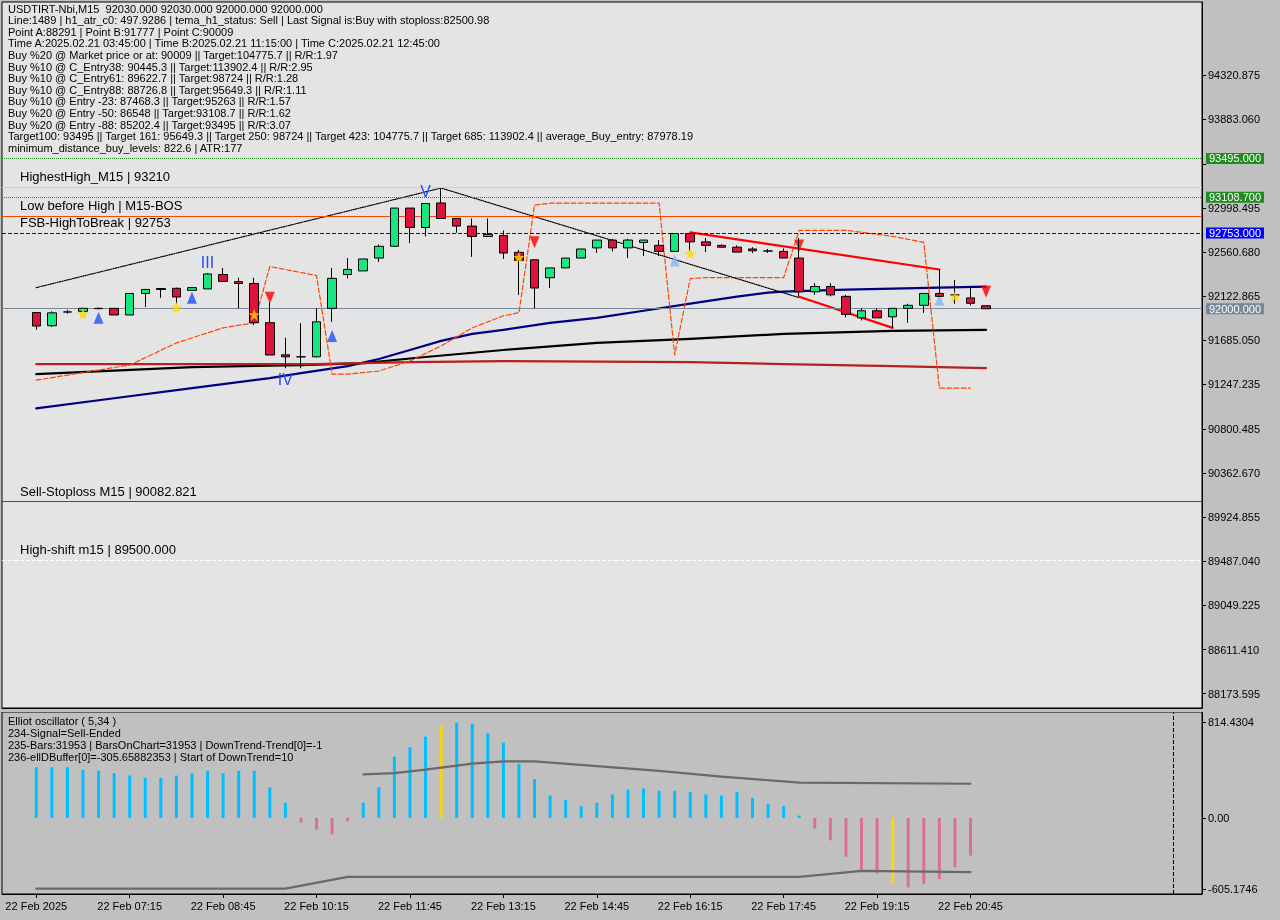 This screenshot has height=920, width=1280. What do you see at coordinates (1234, 473) in the screenshot?
I see `y-tick-label: 90362.670` at bounding box center [1234, 473].